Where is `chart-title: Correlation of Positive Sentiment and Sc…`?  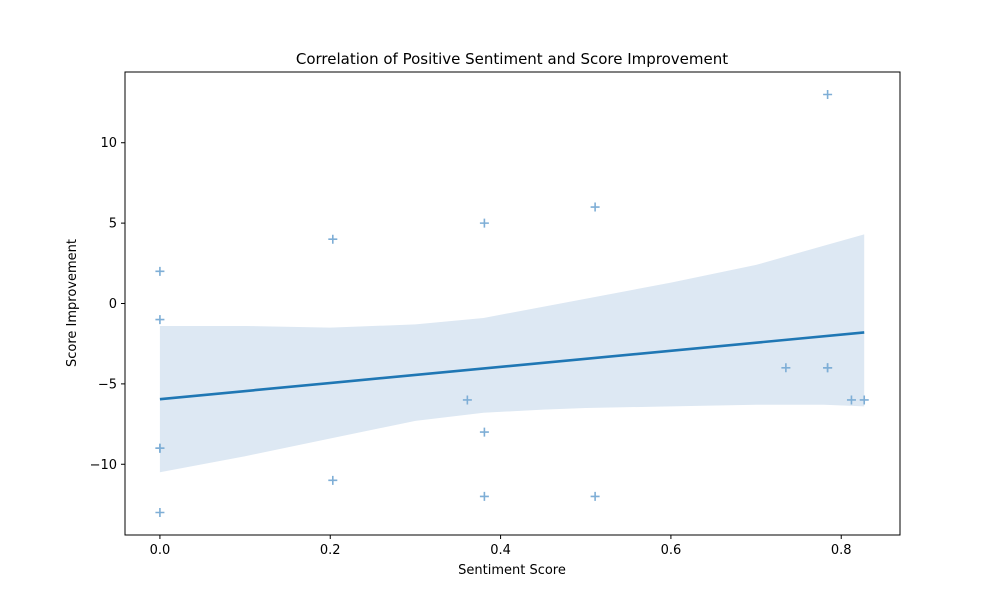 chart-title: Correlation of Positive Sentiment and Sc… is located at coordinates (512, 59).